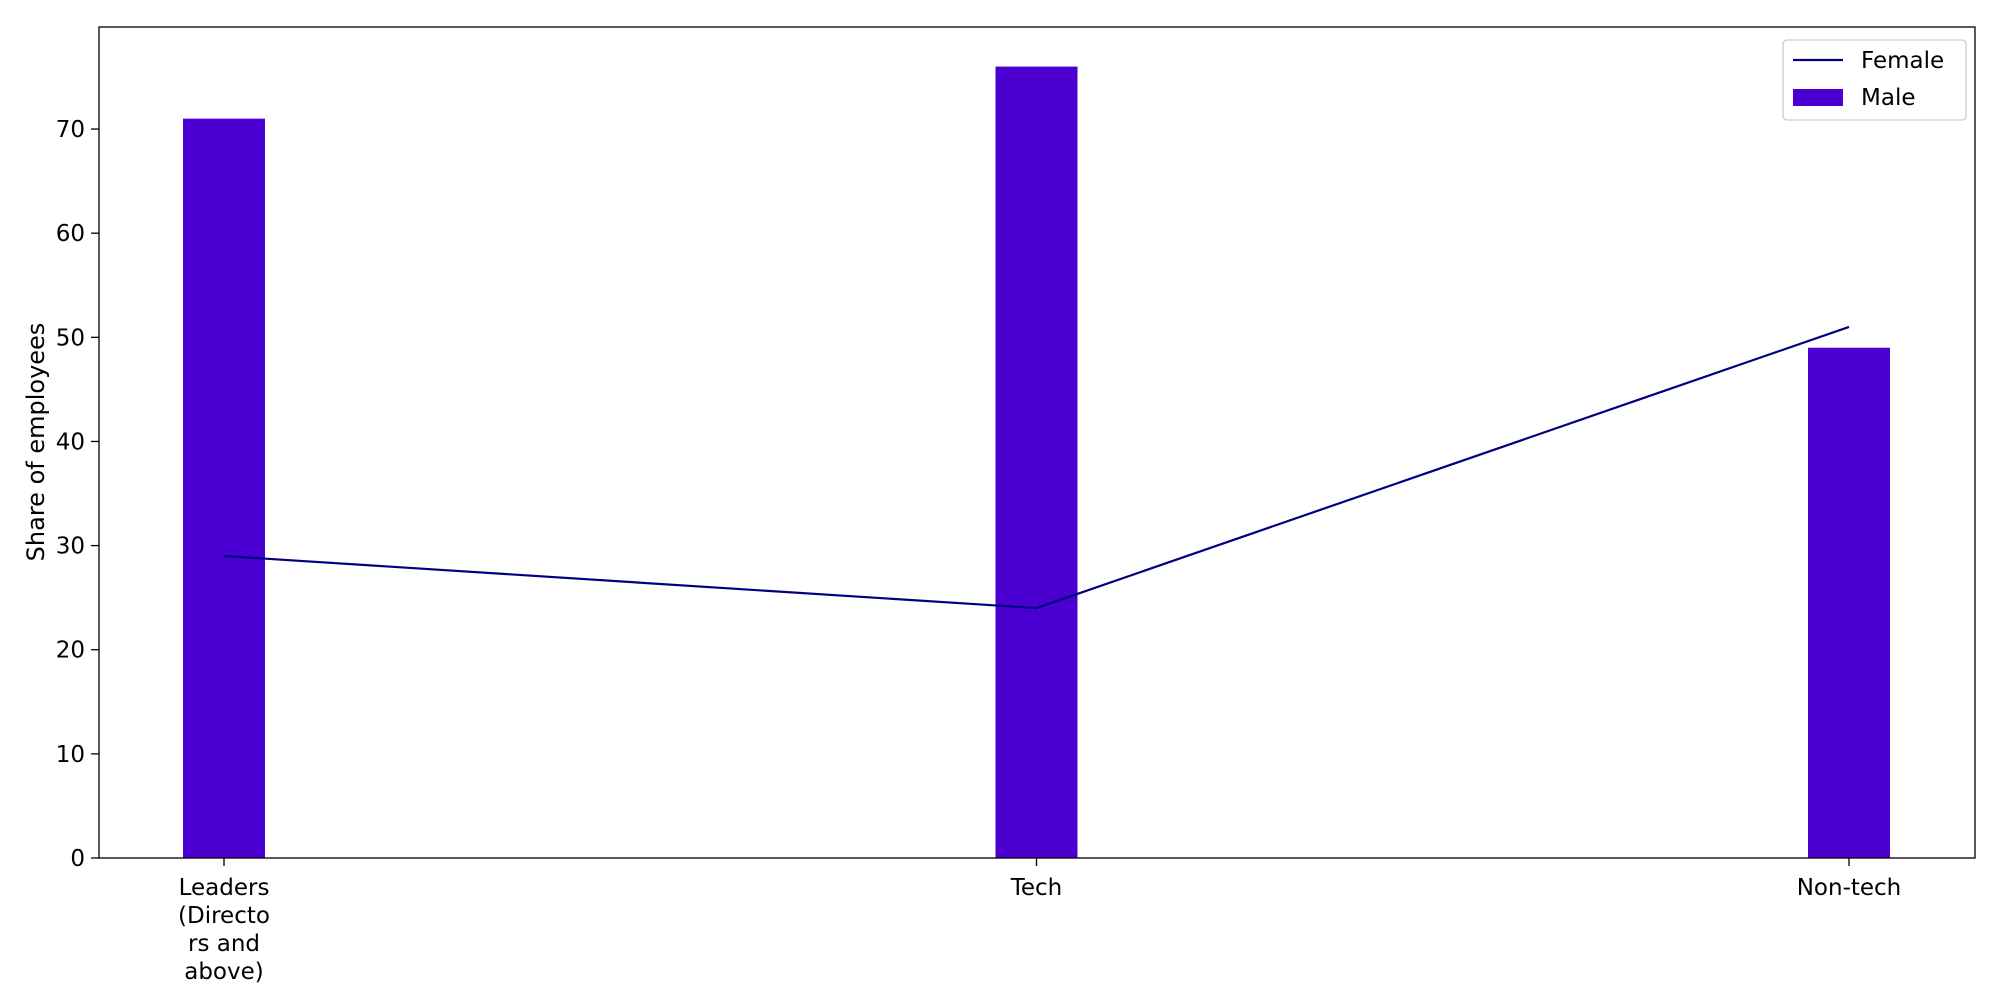 The width and height of the screenshot is (2000, 1004). What do you see at coordinates (1888, 98) in the screenshot?
I see `legend-label-male: Male` at bounding box center [1888, 98].